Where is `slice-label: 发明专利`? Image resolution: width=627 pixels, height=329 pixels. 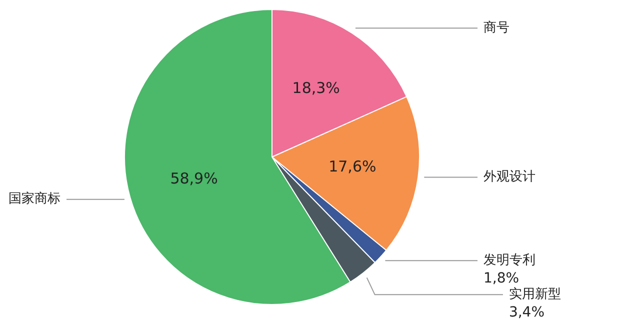 slice-label: 发明专利 is located at coordinates (510, 260).